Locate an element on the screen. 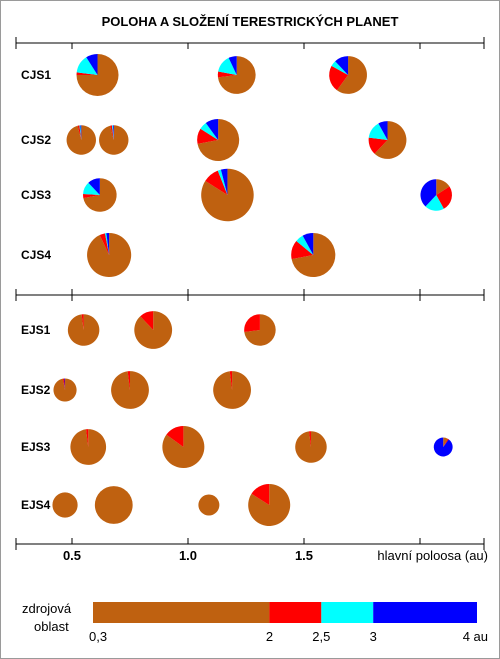 Image resolution: width=500 pixels, height=659 pixels. row-label-cjs4: CJS4 is located at coordinates (36, 255).